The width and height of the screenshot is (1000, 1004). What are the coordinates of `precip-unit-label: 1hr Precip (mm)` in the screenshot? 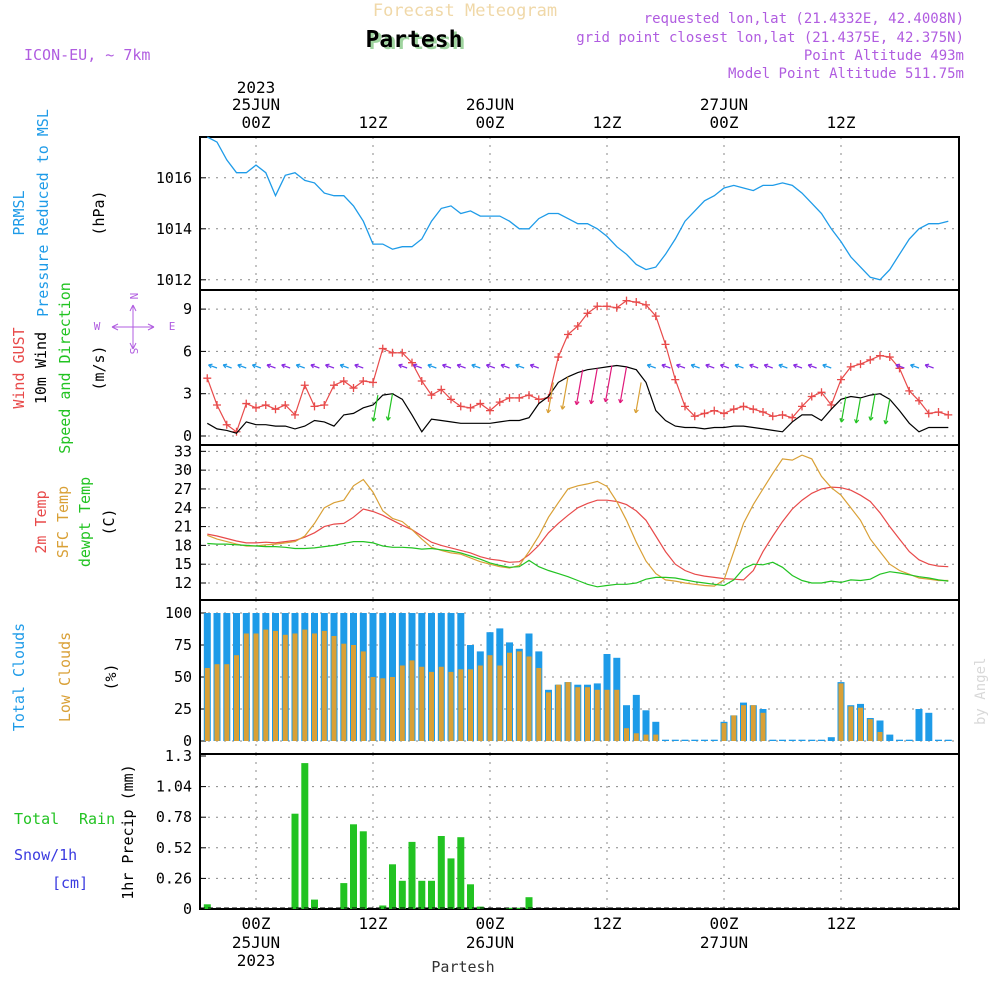 It's located at (128, 831).